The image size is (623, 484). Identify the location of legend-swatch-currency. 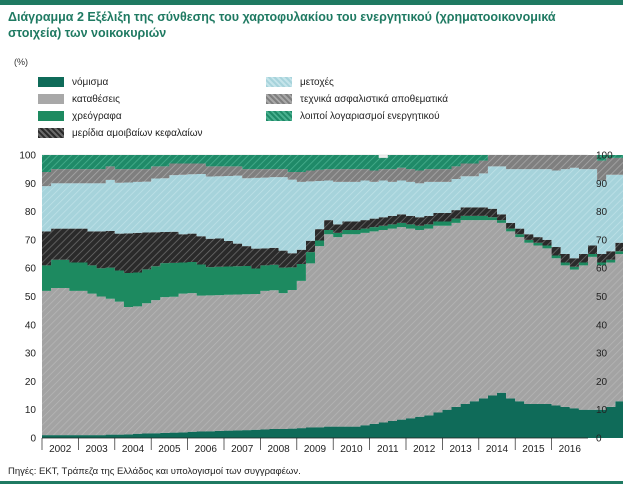
(51, 82).